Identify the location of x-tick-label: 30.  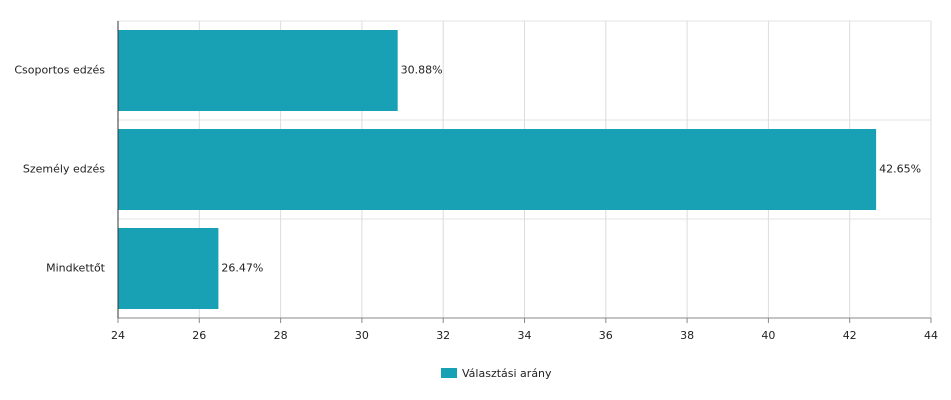
(362, 335).